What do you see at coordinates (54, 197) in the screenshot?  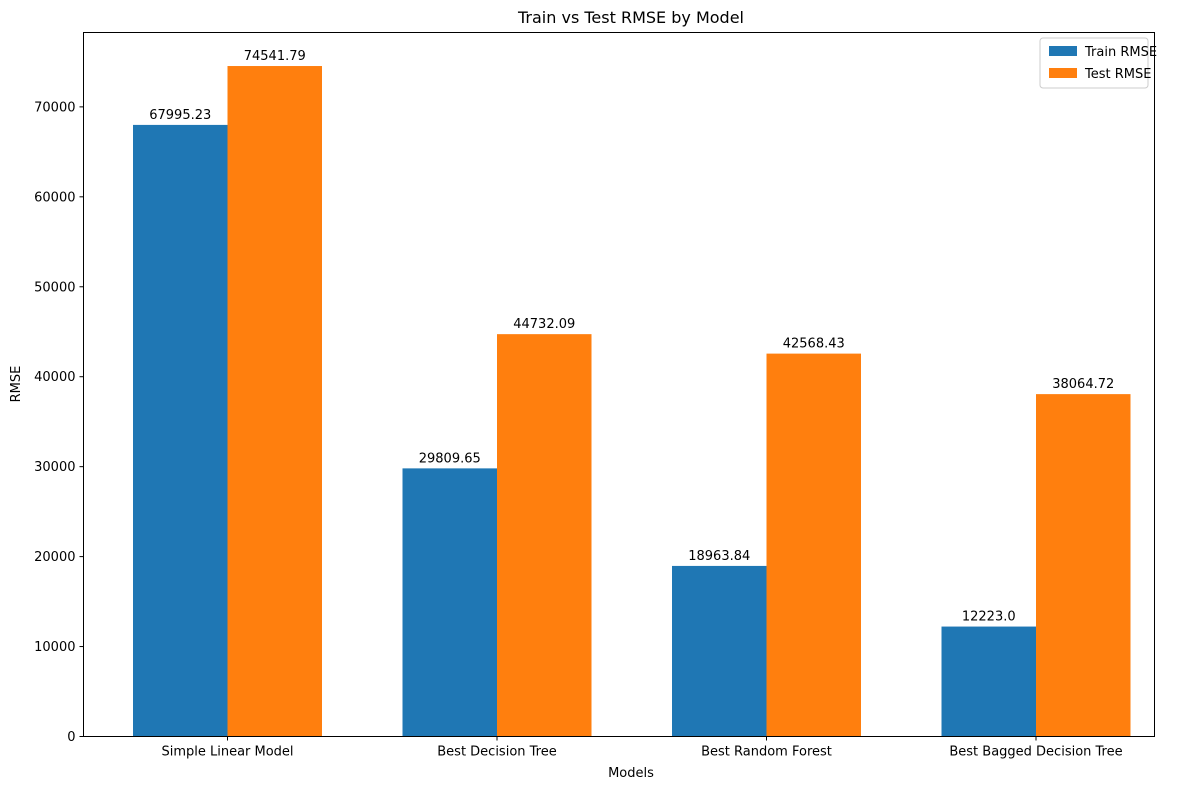 I see `y-tick-label: 60000` at bounding box center [54, 197].